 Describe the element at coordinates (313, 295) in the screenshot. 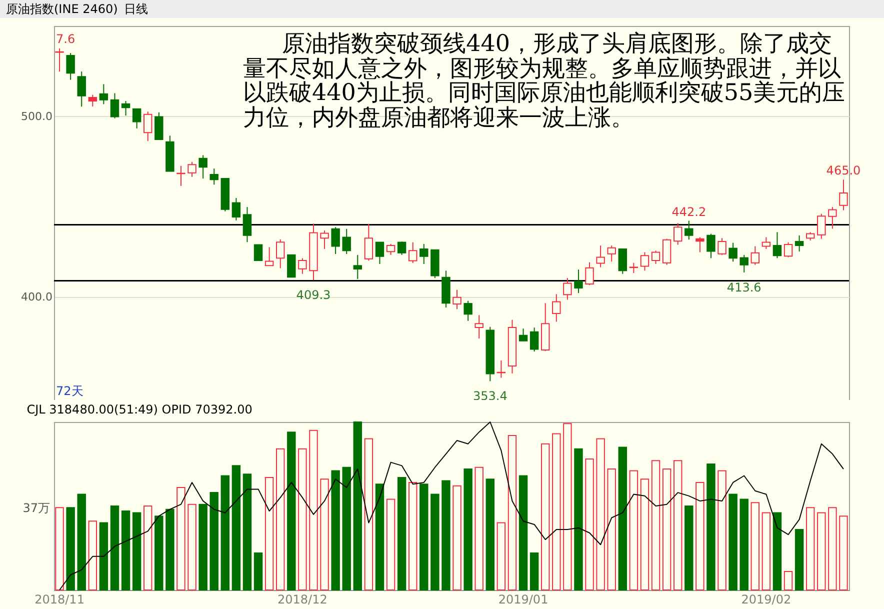

I see `annotation: 409.3` at that location.